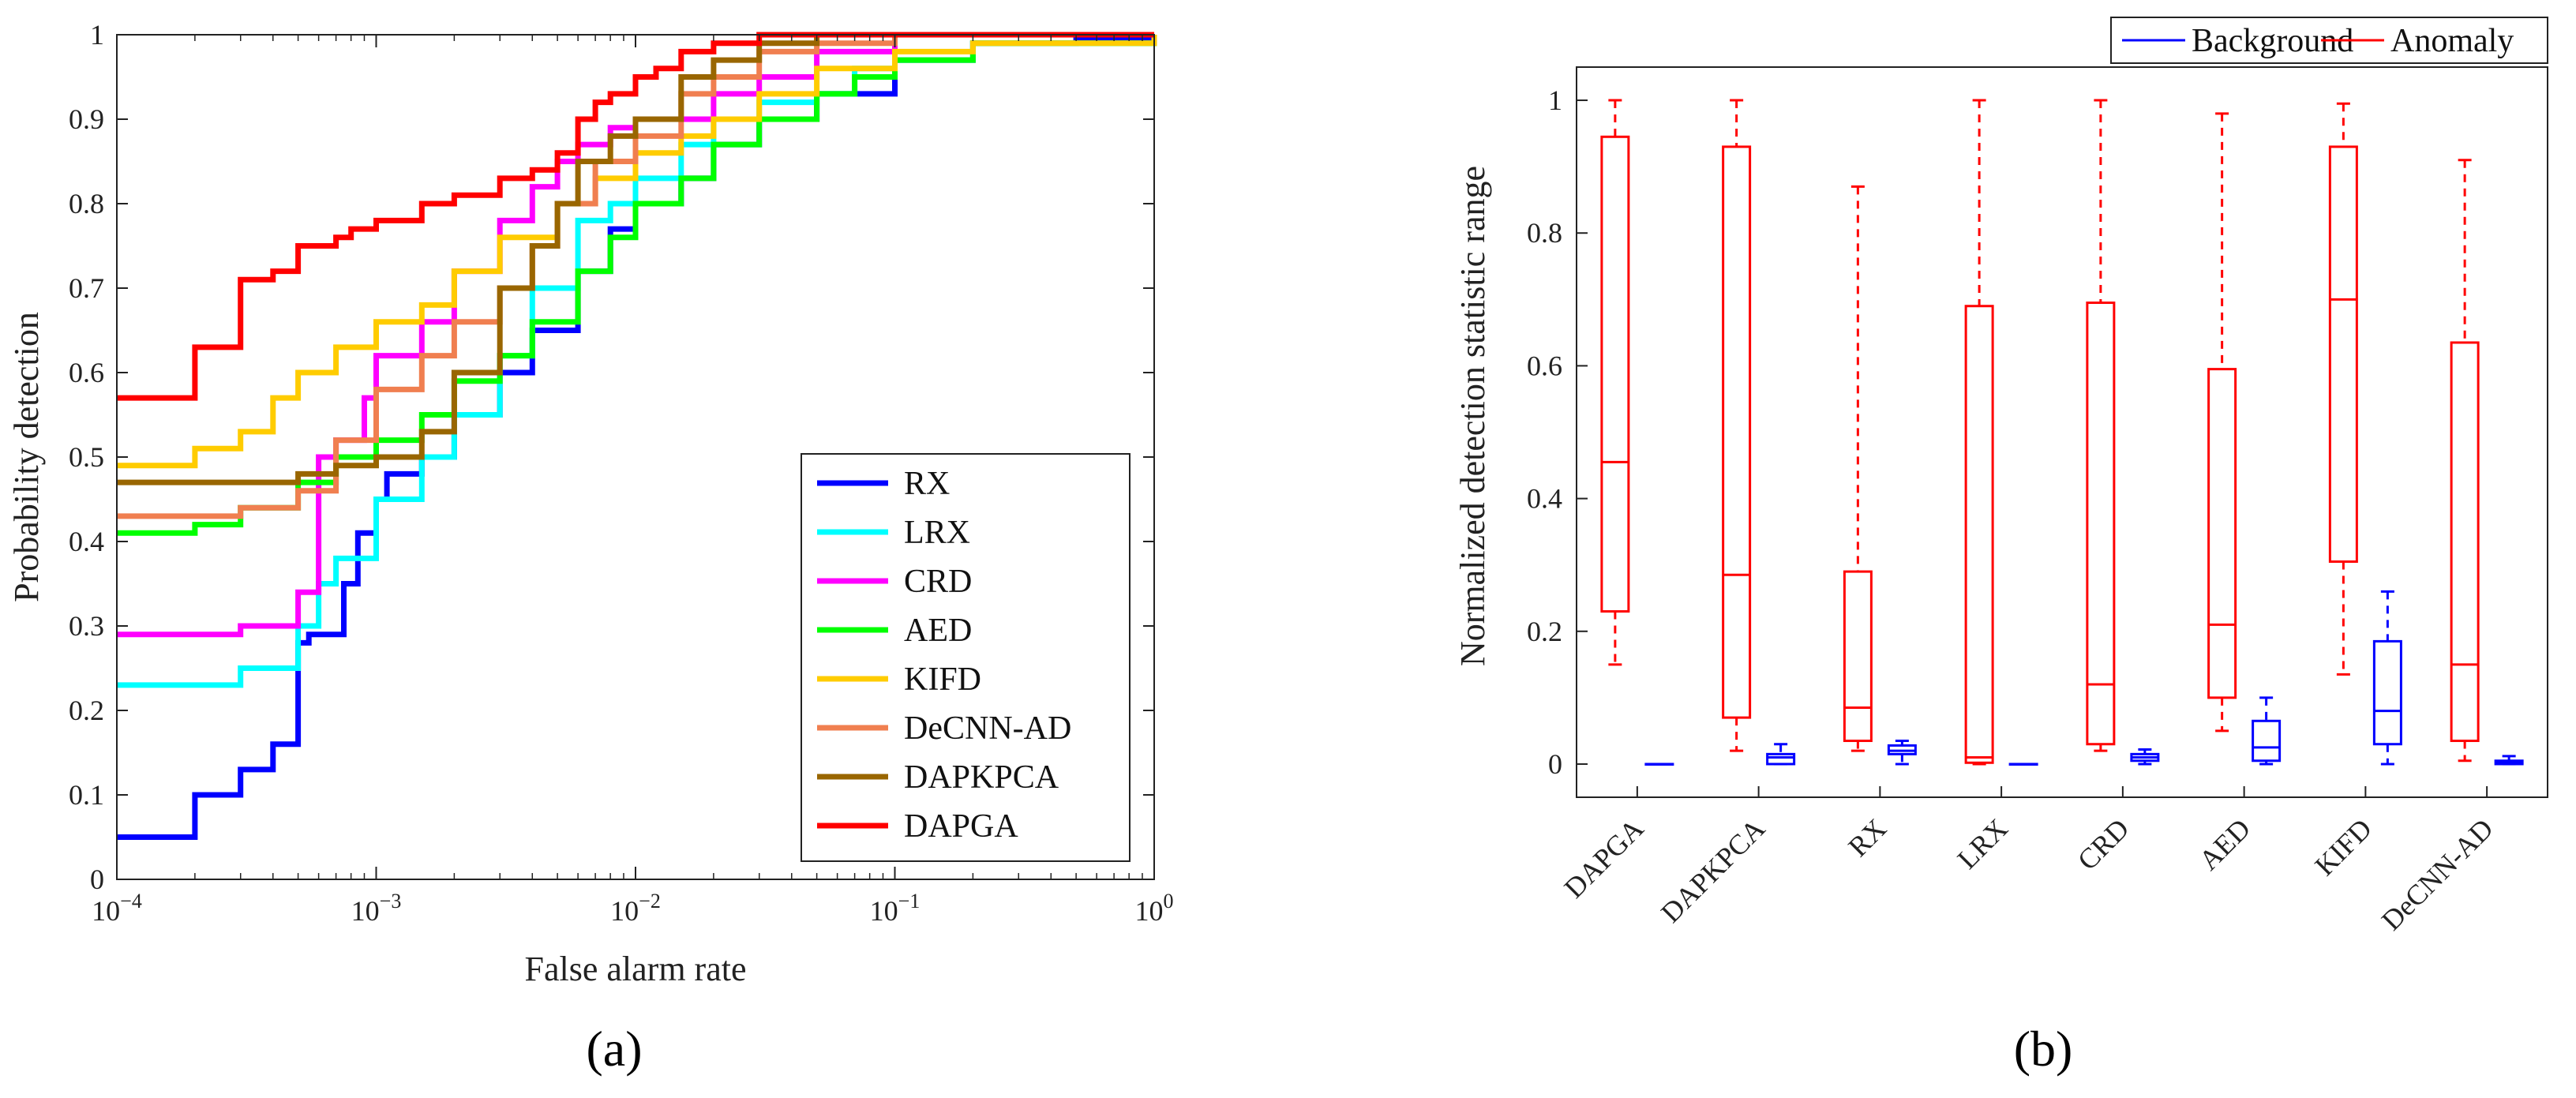 Image resolution: width=2576 pixels, height=1098 pixels. Describe the element at coordinates (1544, 365) in the screenshot. I see `box-y-tick-label: 0.6` at that location.